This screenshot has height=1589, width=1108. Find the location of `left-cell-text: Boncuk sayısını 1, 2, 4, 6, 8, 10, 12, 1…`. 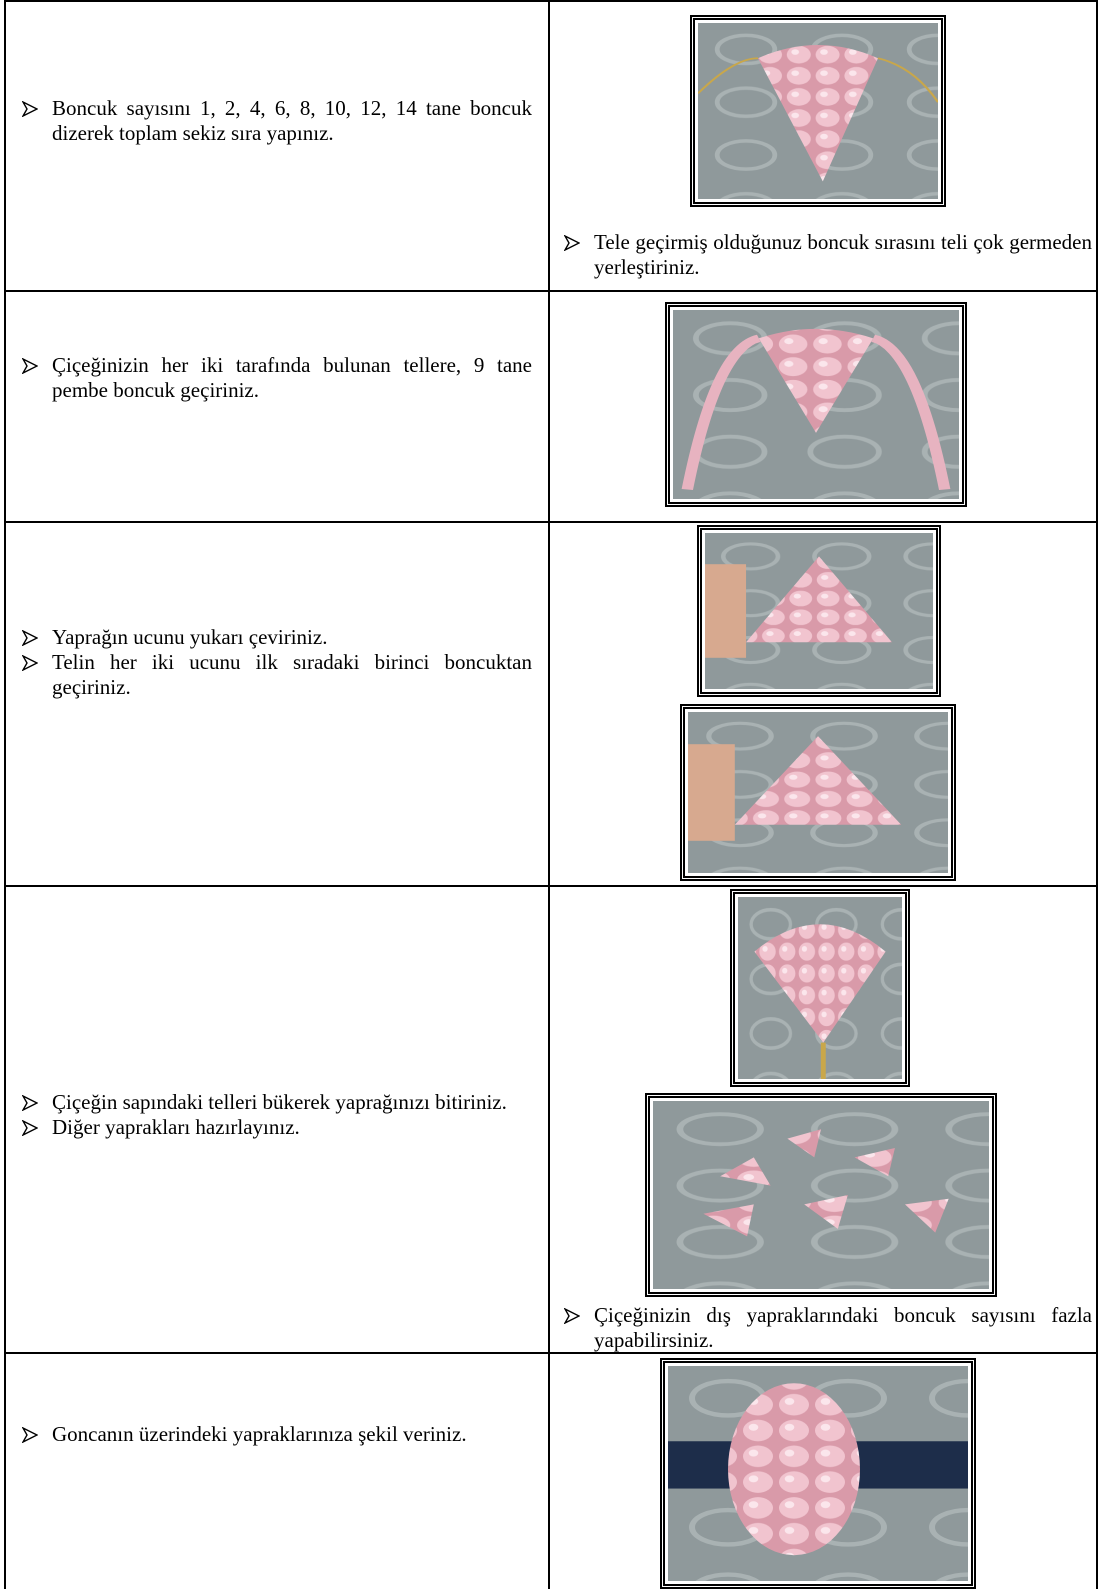

left-cell-text: Boncuk sayısını 1, 2, 4, 6, 8, 10, 12, 1… is located at coordinates (276, 121).